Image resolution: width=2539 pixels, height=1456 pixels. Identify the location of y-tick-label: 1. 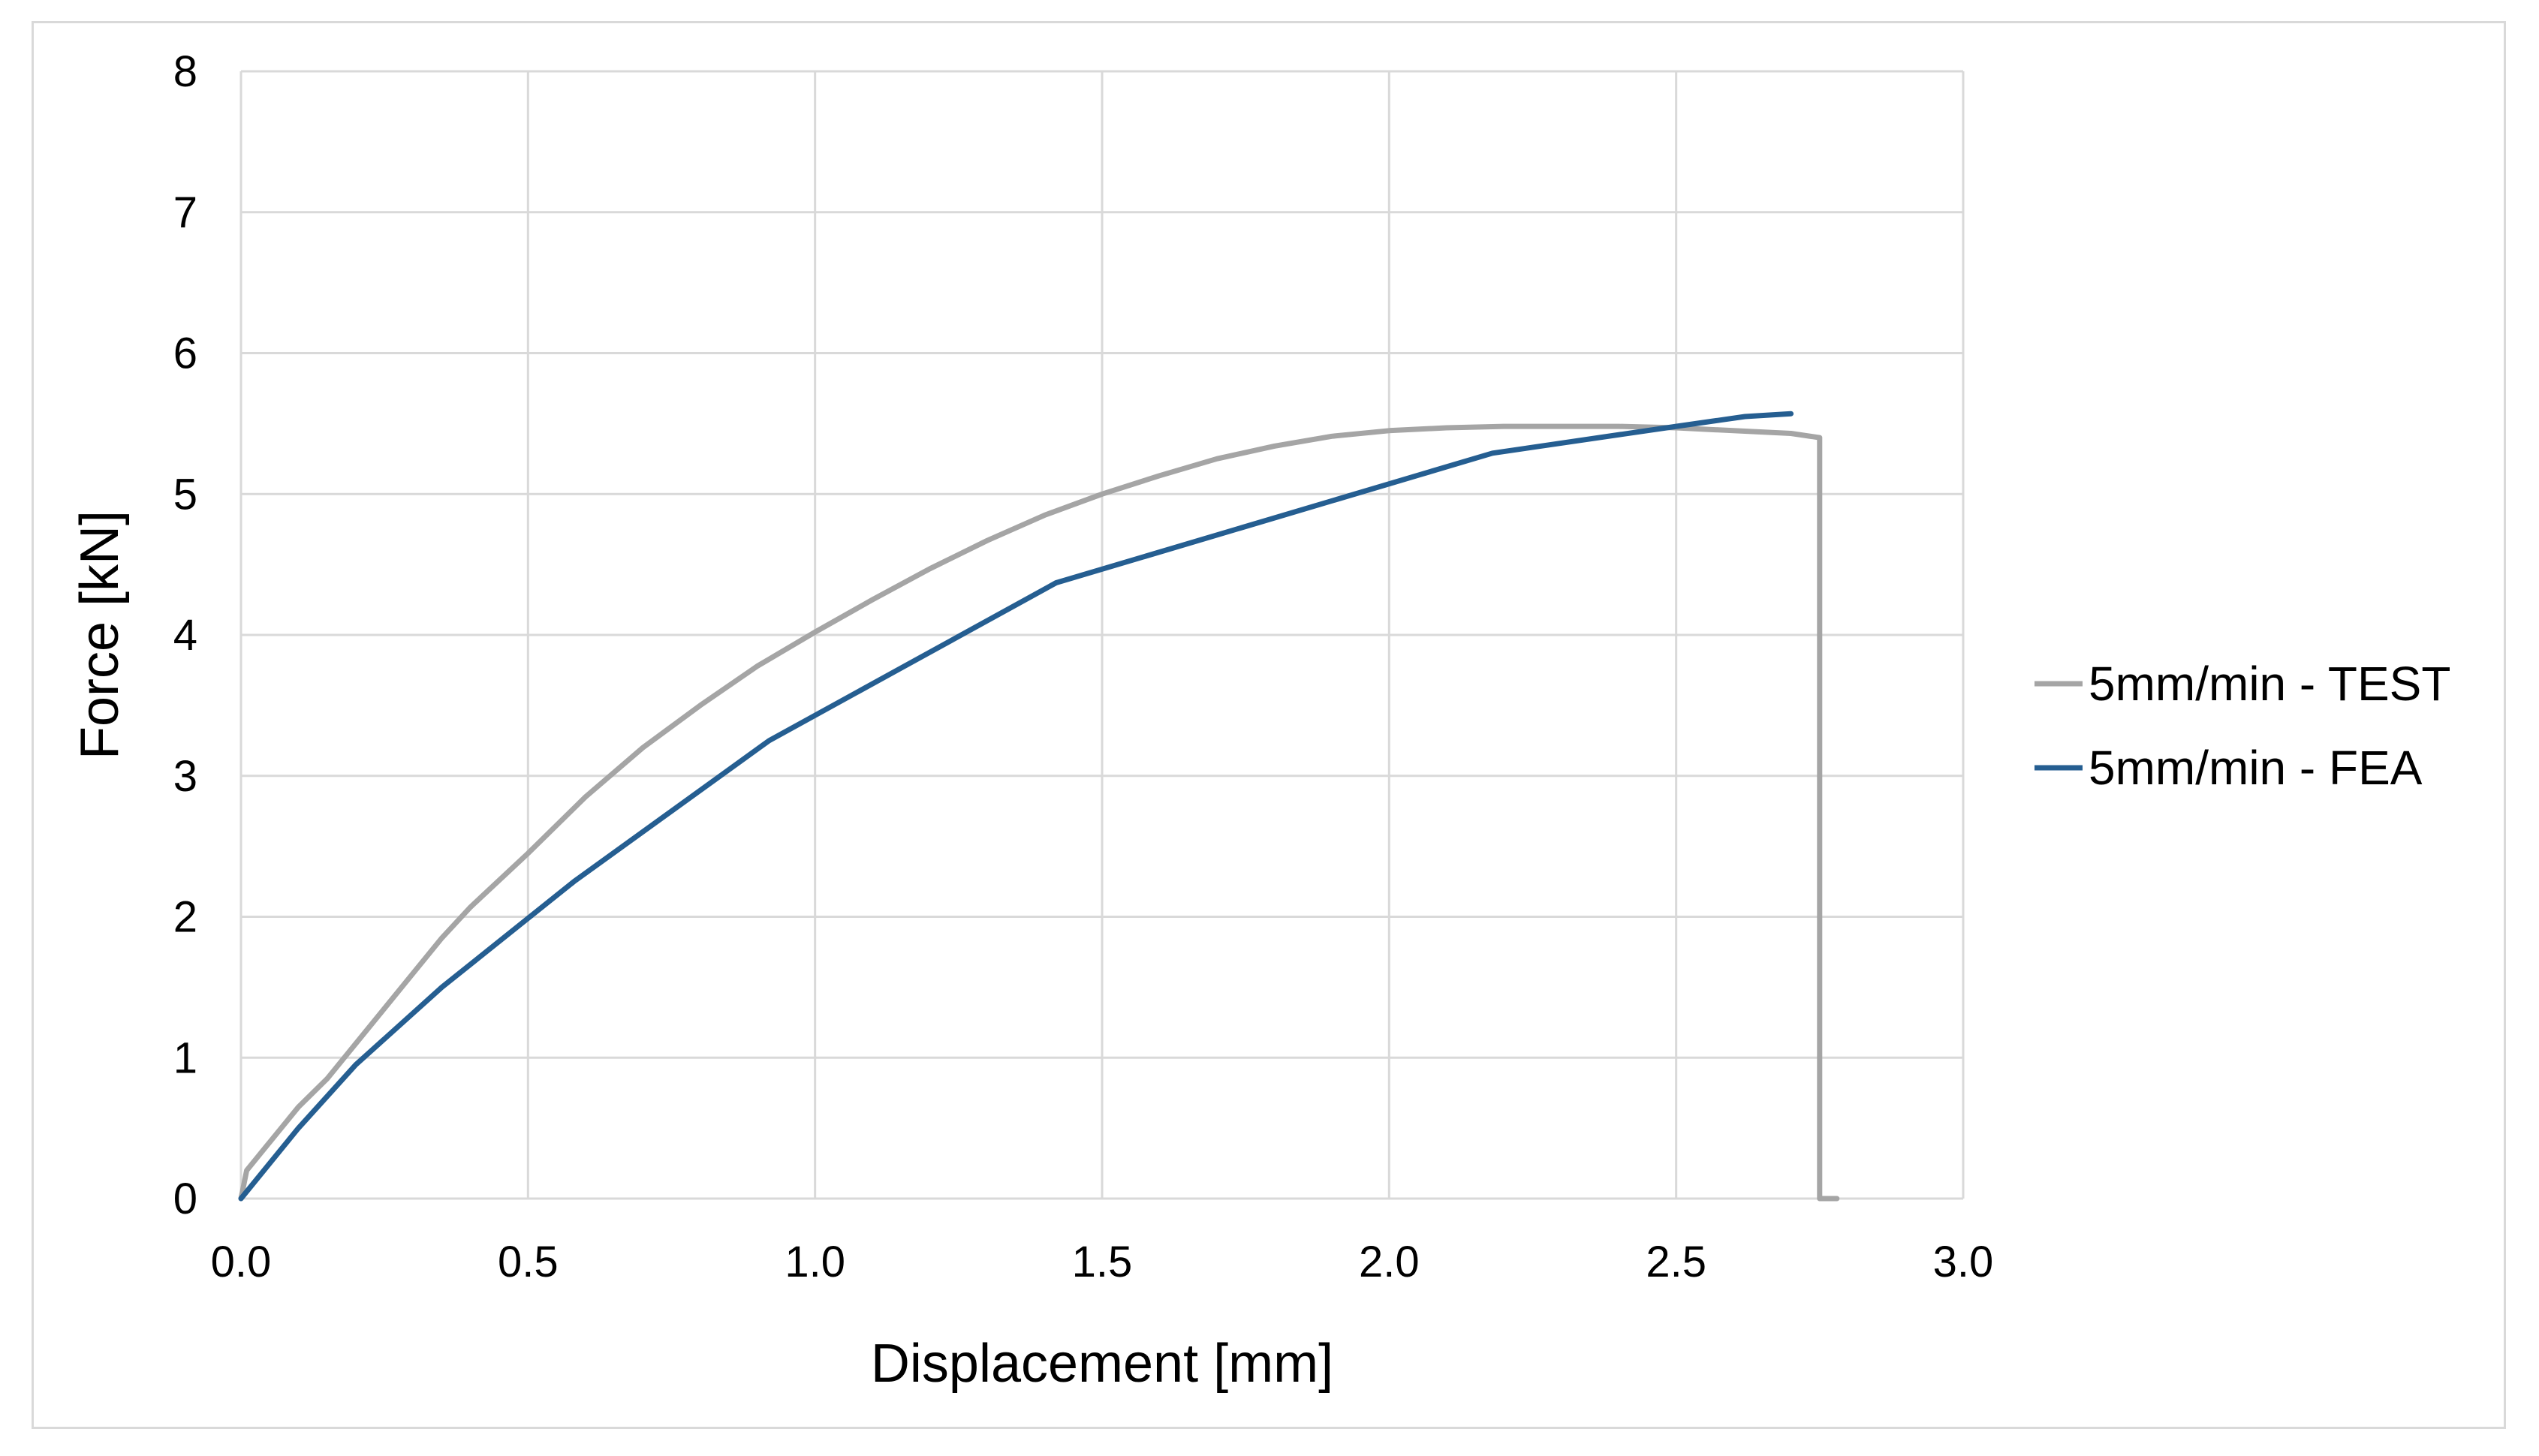
(185, 1057).